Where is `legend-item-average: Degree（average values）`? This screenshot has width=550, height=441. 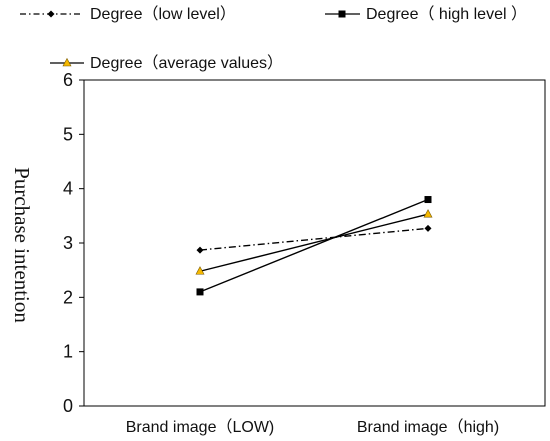 legend-item-average: Degree（average values） is located at coordinates (166, 63).